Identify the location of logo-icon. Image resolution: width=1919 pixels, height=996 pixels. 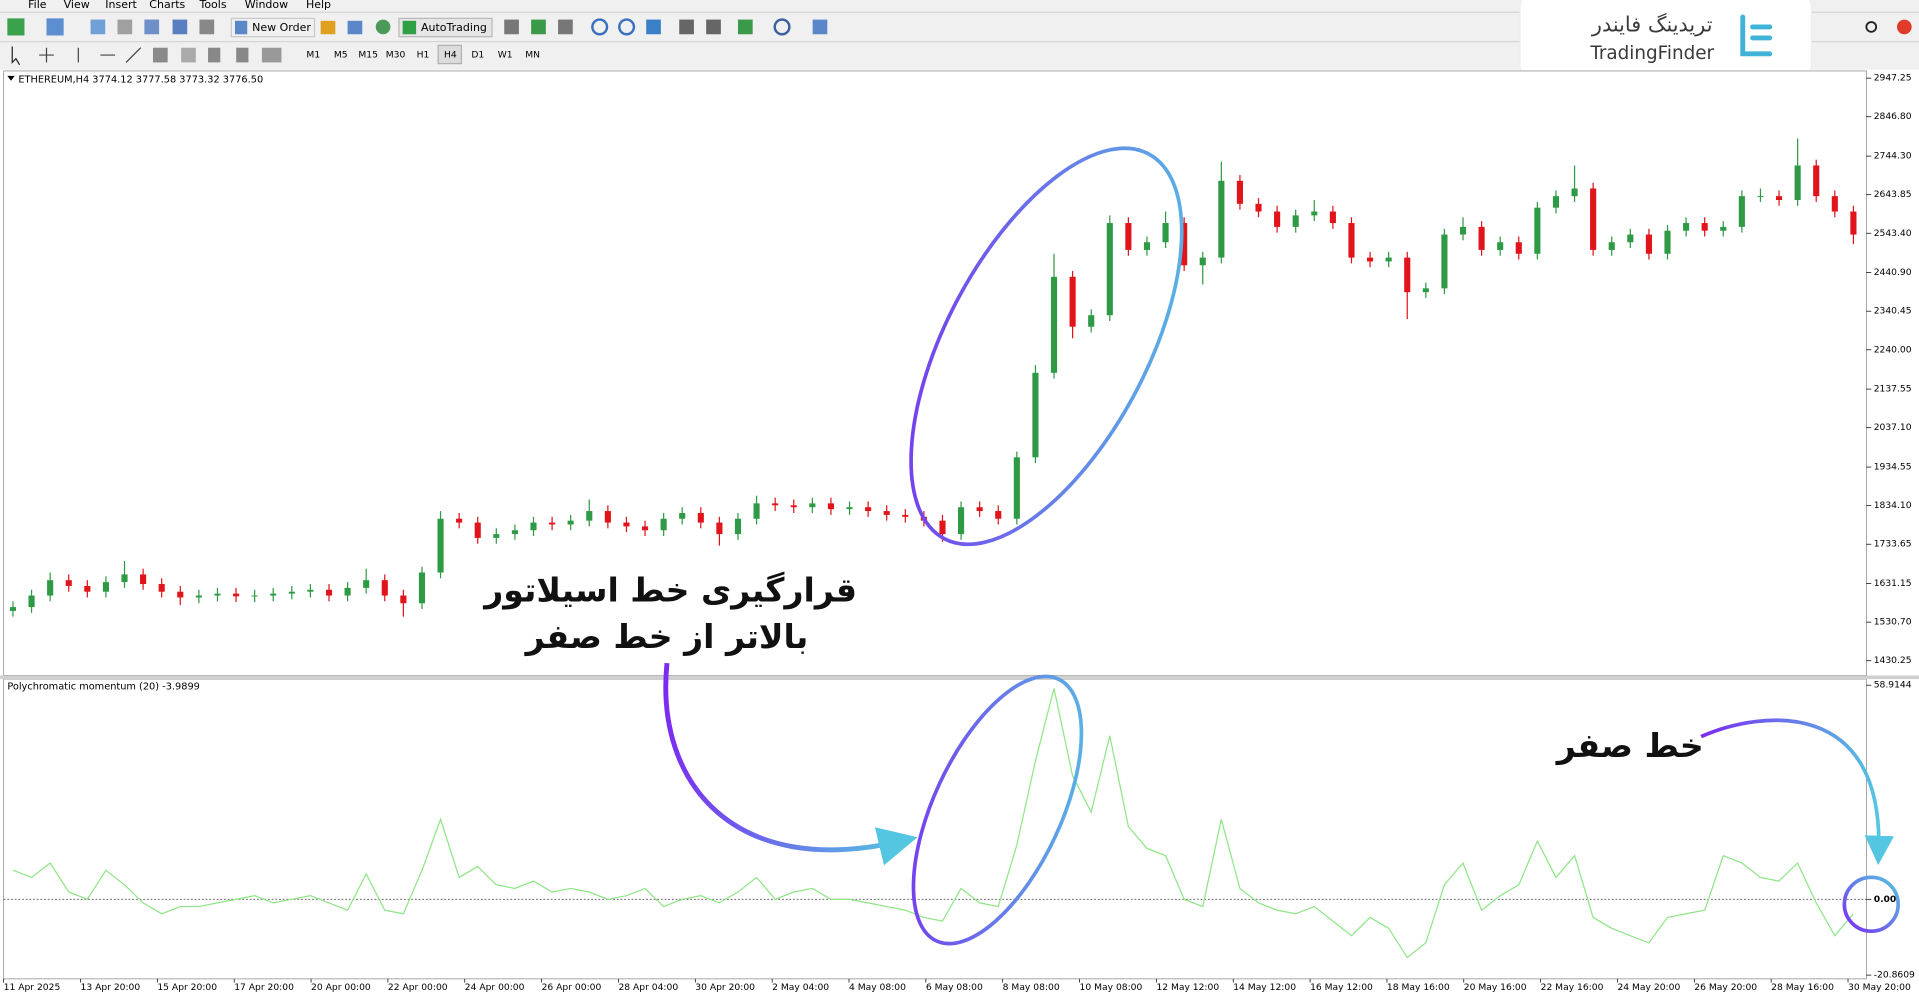
(1756, 35).